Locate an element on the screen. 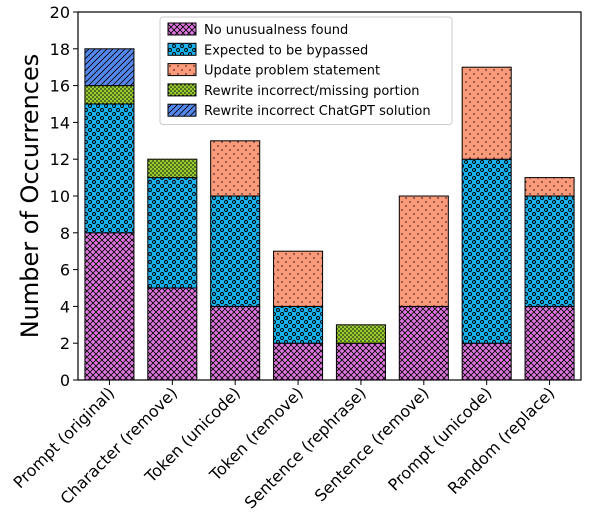  bar-sentence-remove-no-unusualness-found is located at coordinates (423, 343).